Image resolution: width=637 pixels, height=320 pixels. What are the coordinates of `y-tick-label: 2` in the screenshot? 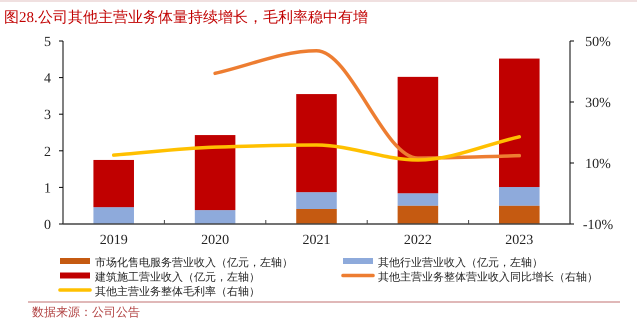 It's located at (47, 152).